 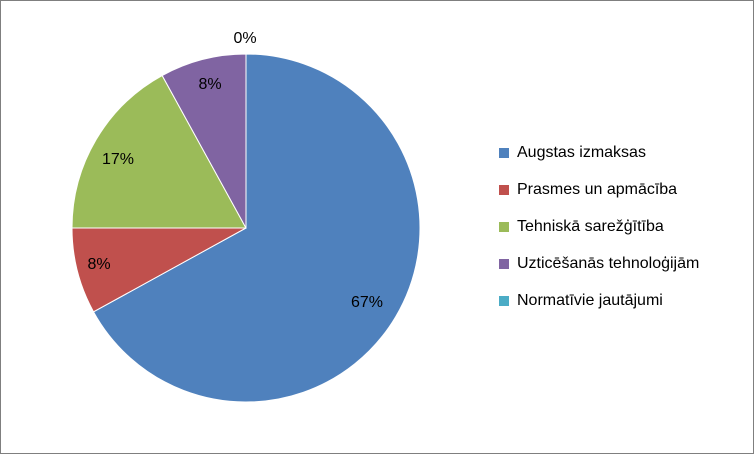 What do you see at coordinates (118, 159) in the screenshot?
I see `data-label-3: 17%` at bounding box center [118, 159].